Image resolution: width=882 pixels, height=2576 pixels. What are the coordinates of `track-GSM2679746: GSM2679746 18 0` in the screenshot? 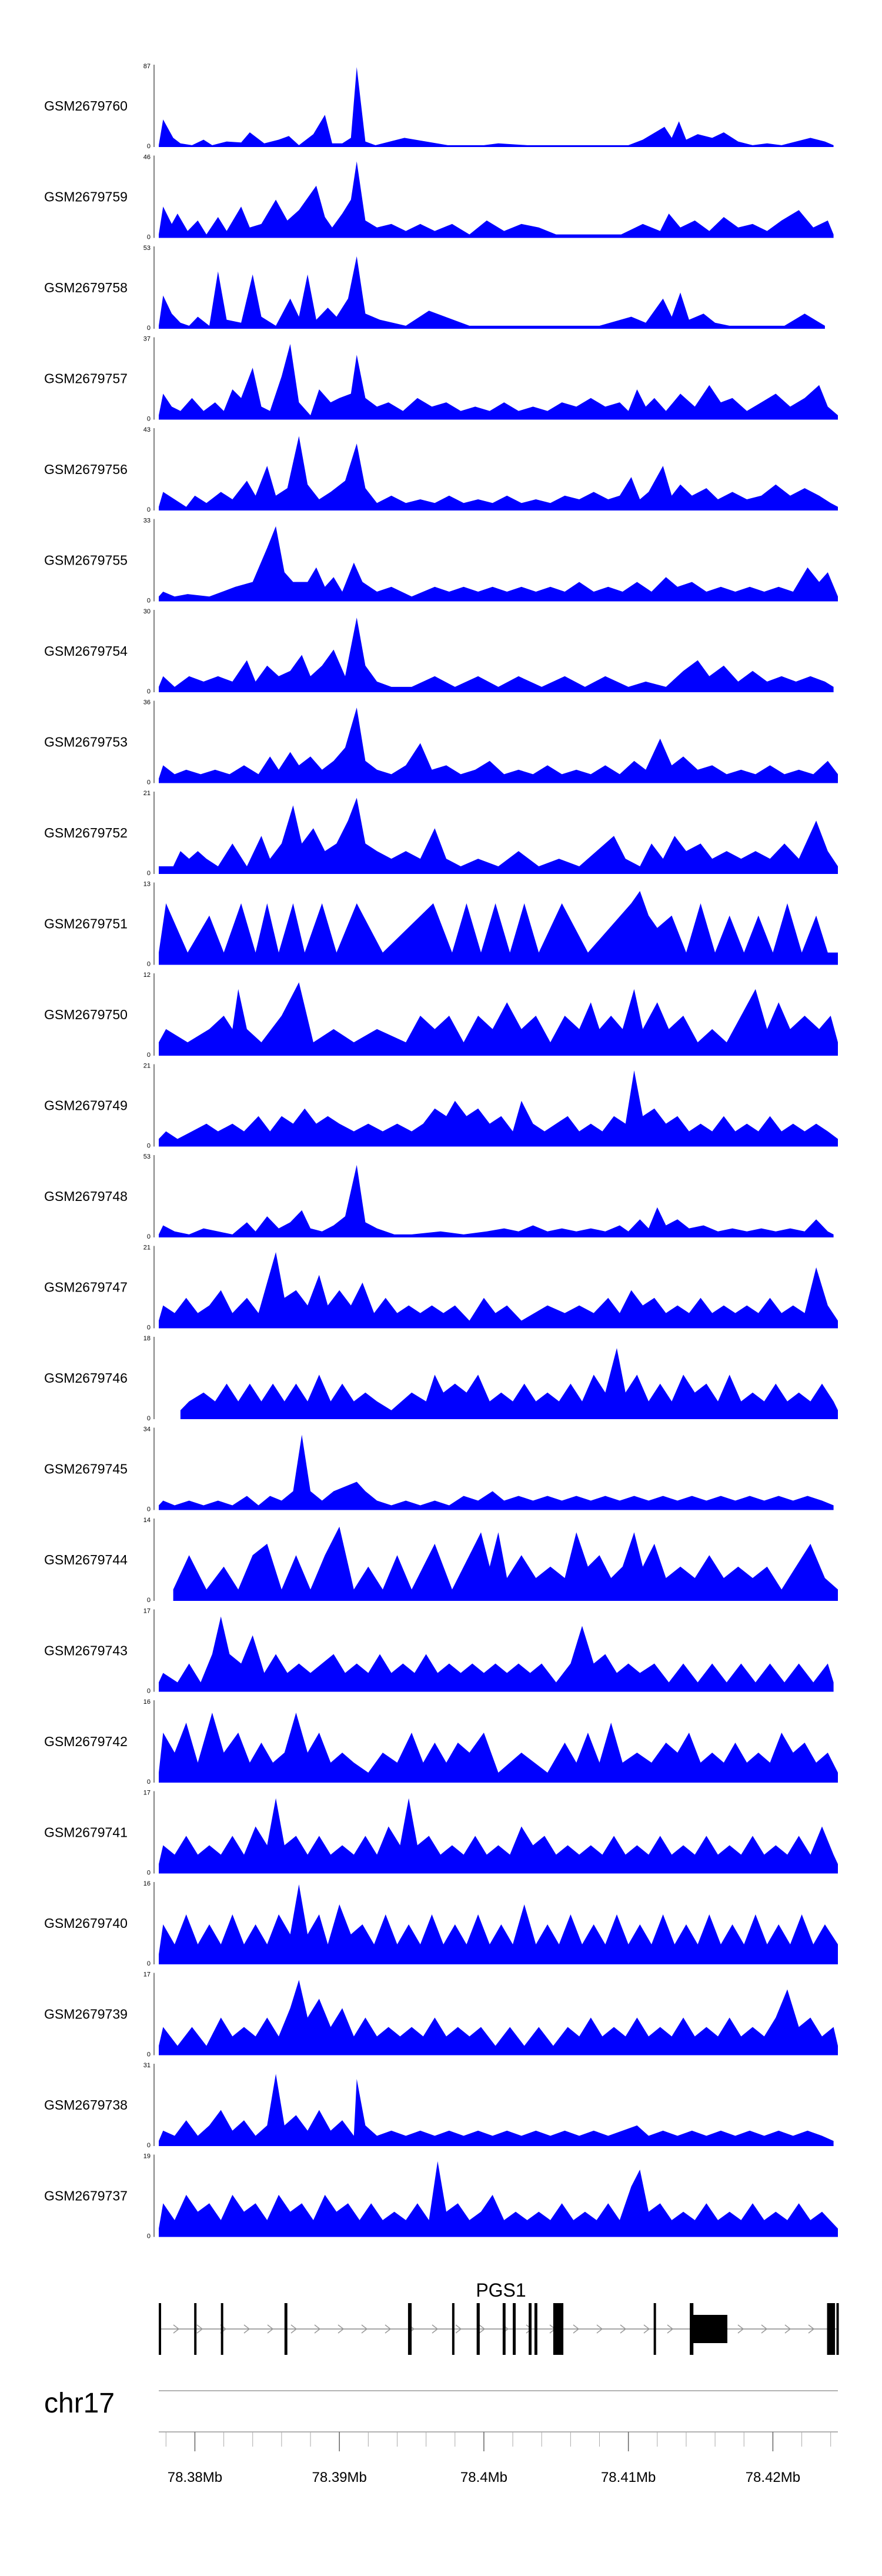 It's located at (441, 1378).